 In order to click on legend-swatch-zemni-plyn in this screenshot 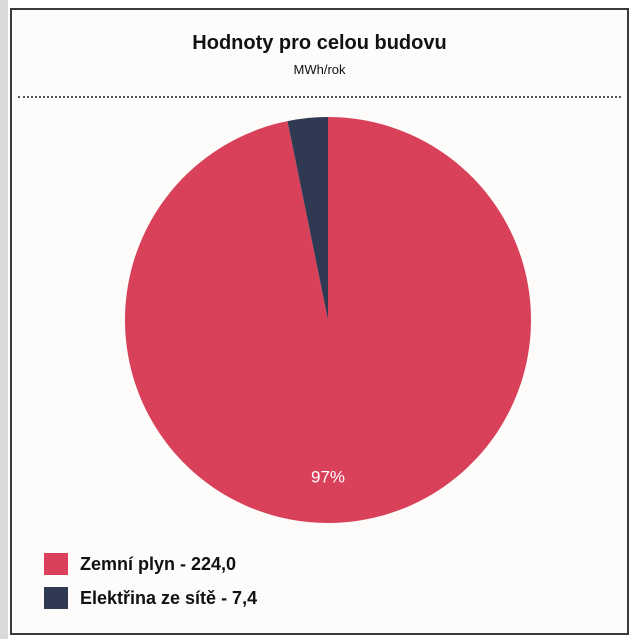, I will do `click(56, 564)`.